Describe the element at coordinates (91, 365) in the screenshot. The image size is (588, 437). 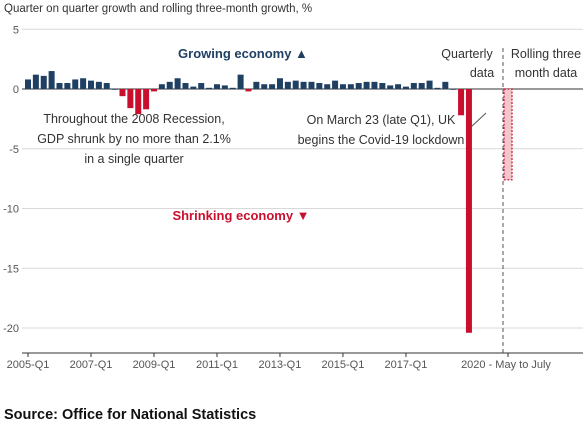
I see `x-tick-label: 2007-Q1` at that location.